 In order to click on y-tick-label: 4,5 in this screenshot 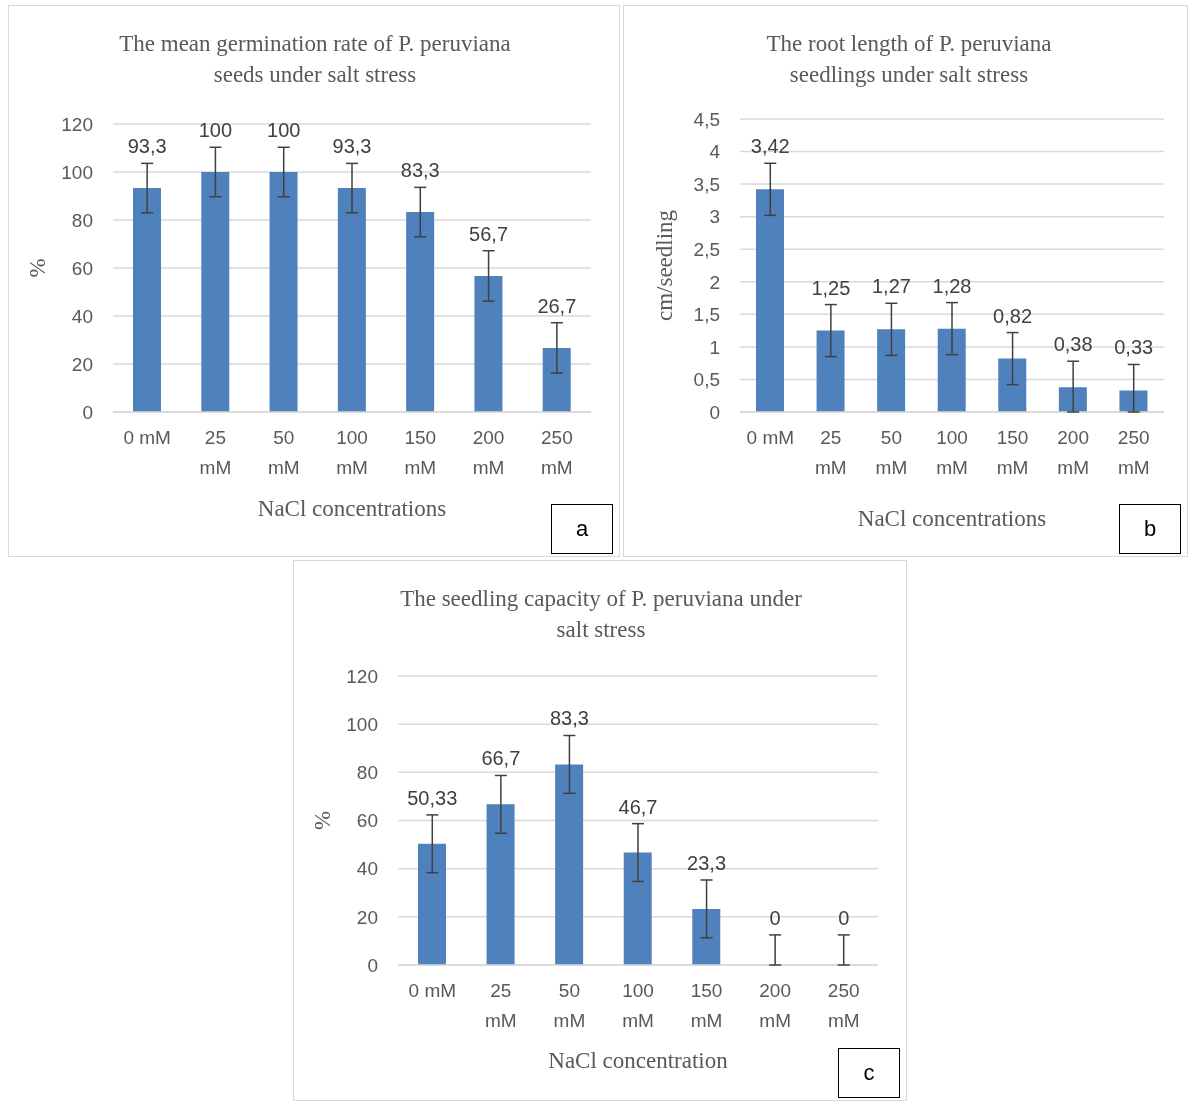, I will do `click(706, 119)`.